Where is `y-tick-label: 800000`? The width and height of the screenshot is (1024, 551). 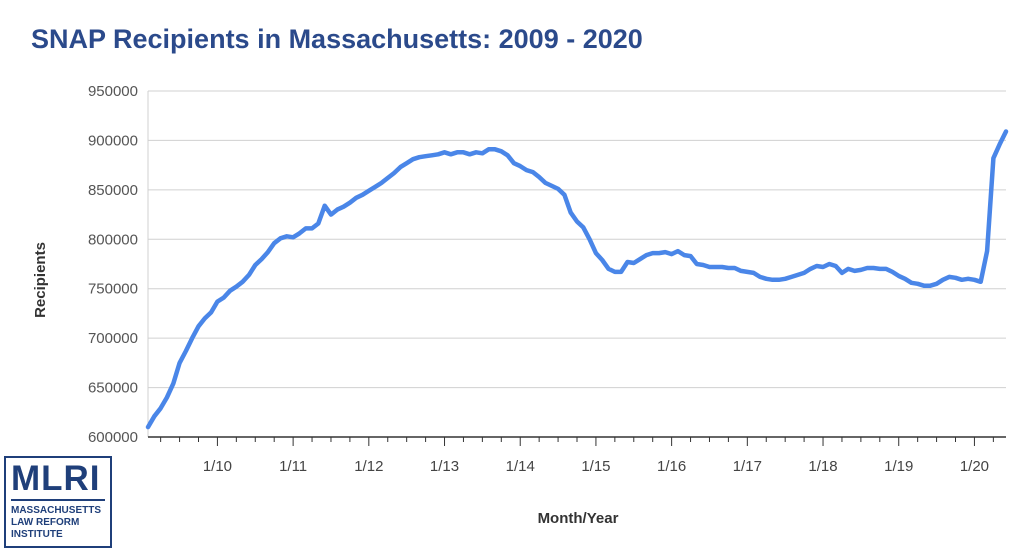
y-tick-label: 800000 is located at coordinates (113, 239).